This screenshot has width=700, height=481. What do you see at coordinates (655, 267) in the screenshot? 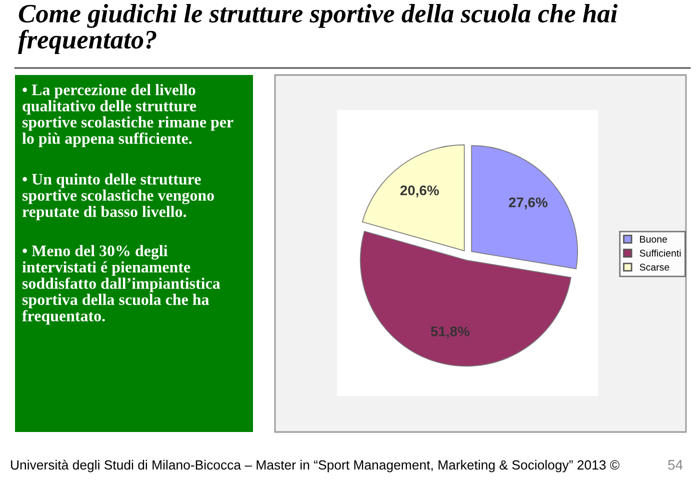
I see `legend-label: Scarse` at bounding box center [655, 267].